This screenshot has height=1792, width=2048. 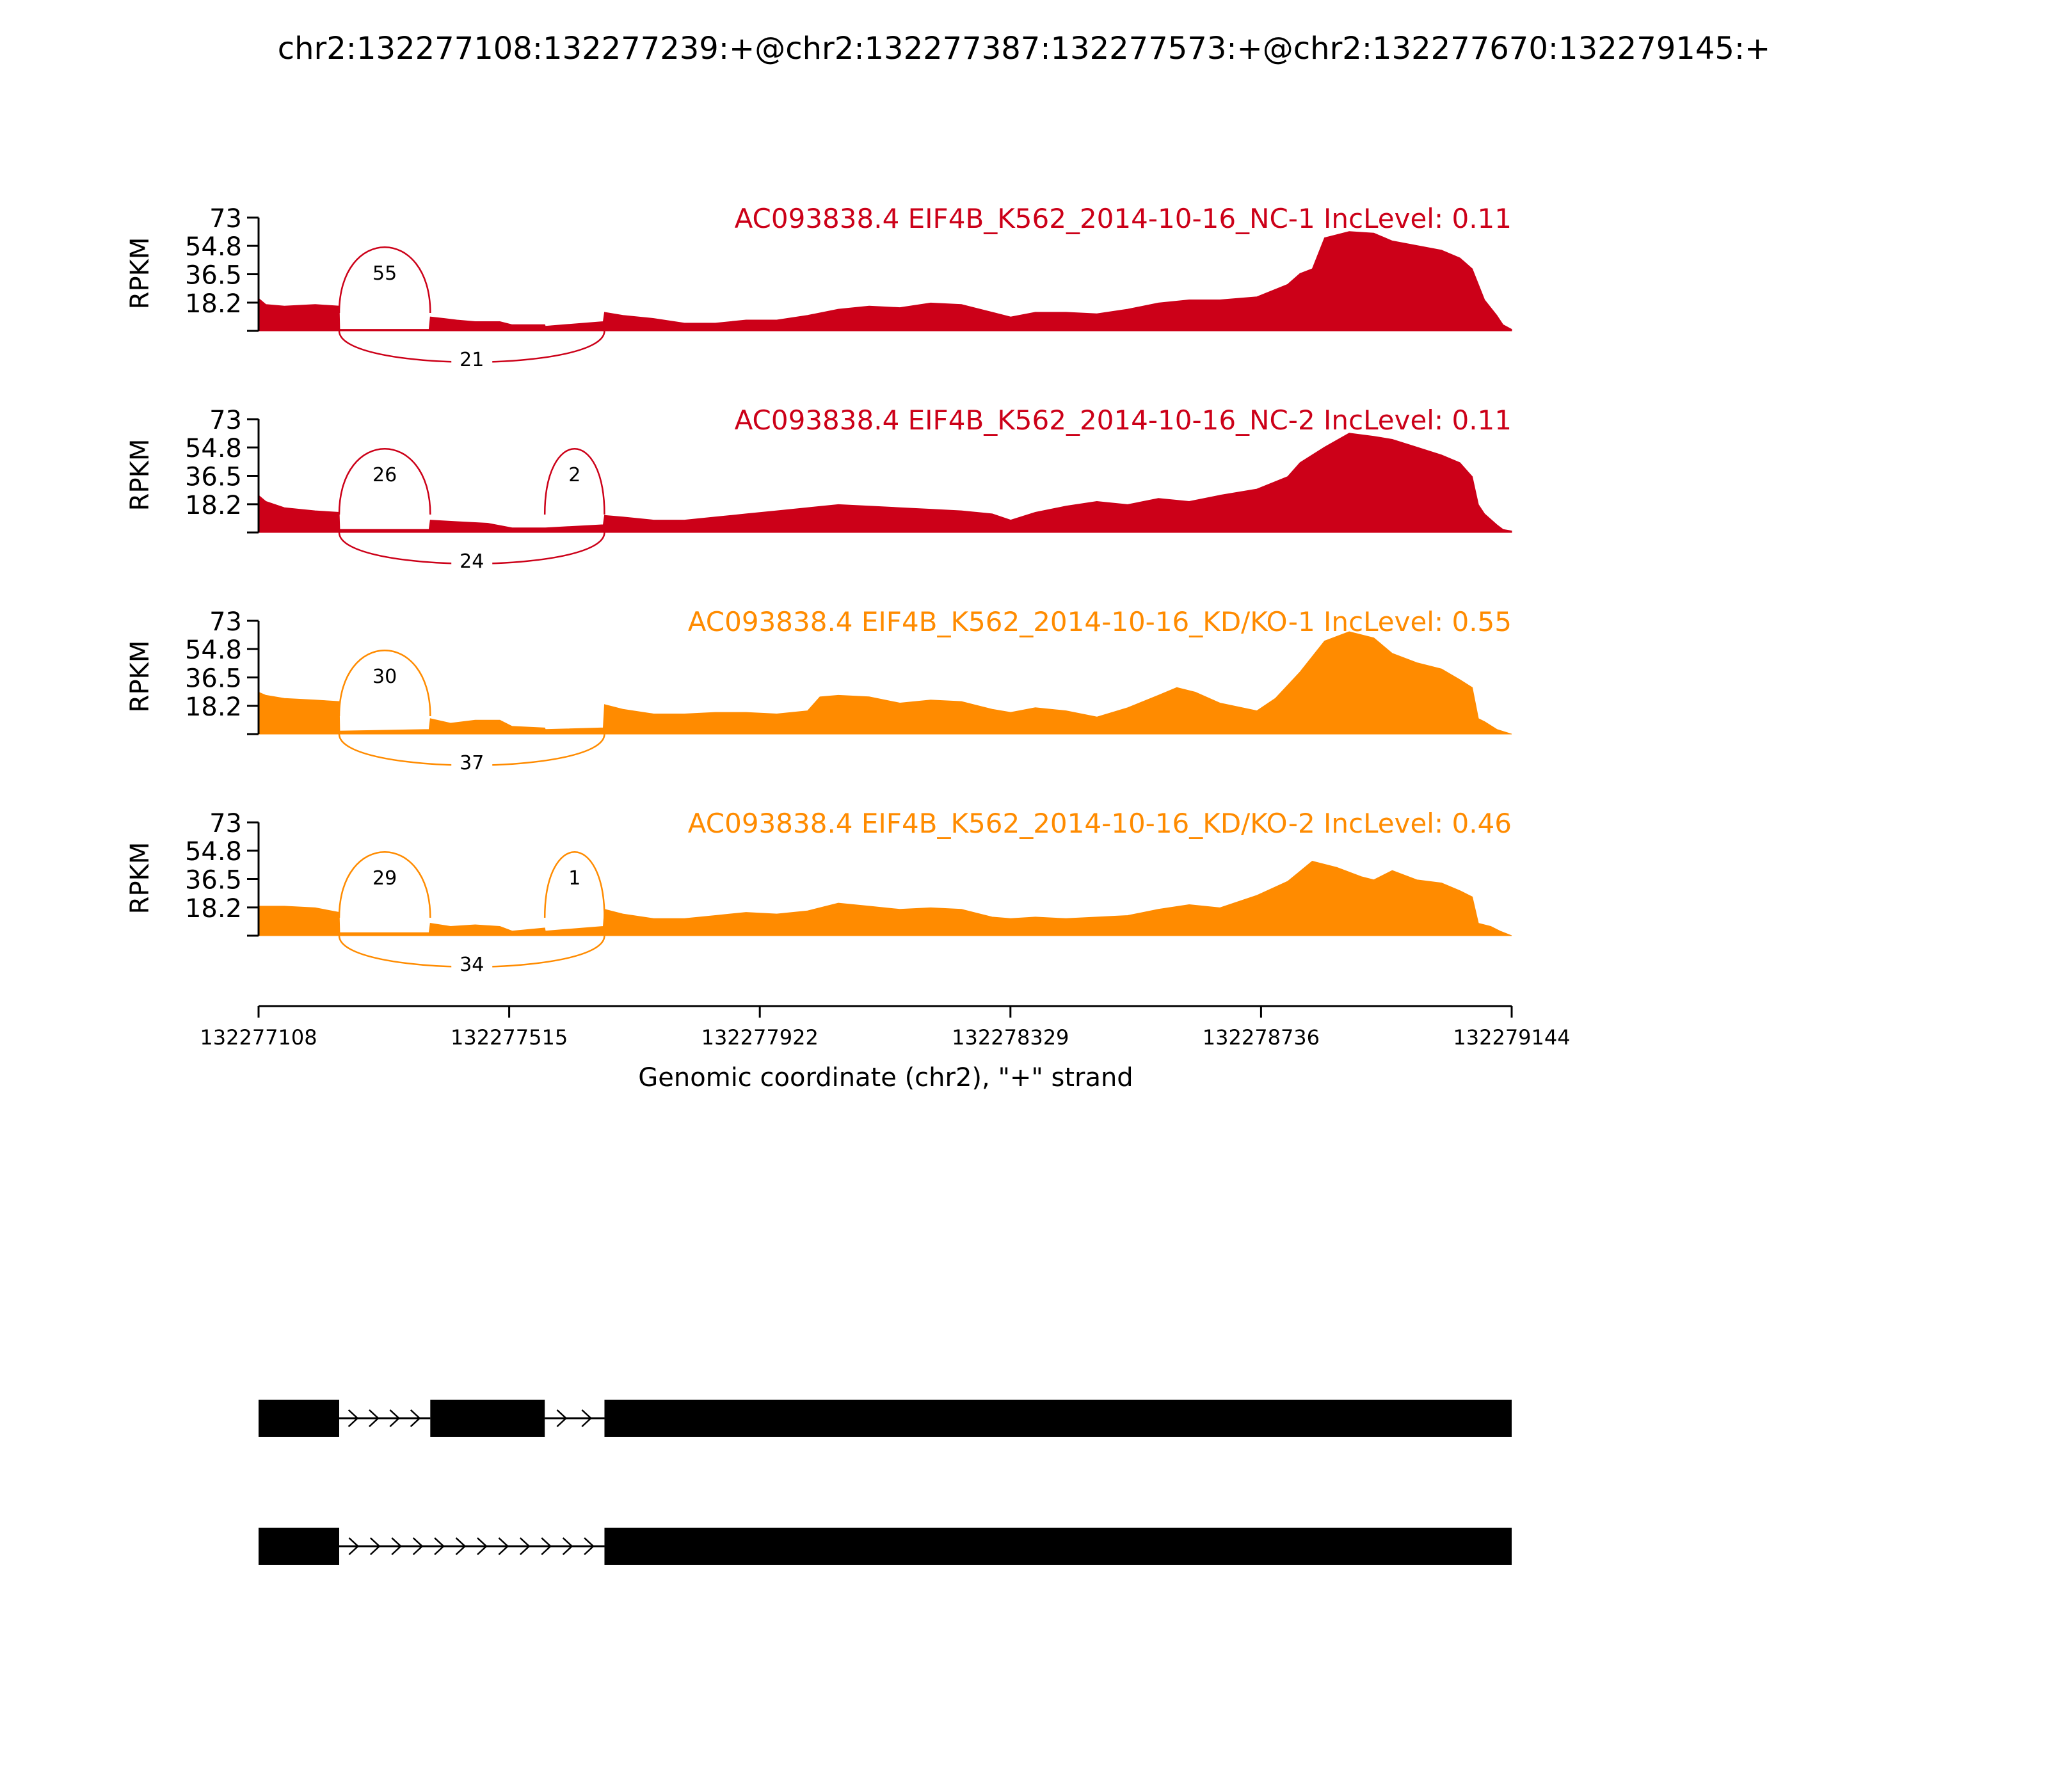 What do you see at coordinates (1261, 1037) in the screenshot?
I see `x-tick-label: 132278736` at bounding box center [1261, 1037].